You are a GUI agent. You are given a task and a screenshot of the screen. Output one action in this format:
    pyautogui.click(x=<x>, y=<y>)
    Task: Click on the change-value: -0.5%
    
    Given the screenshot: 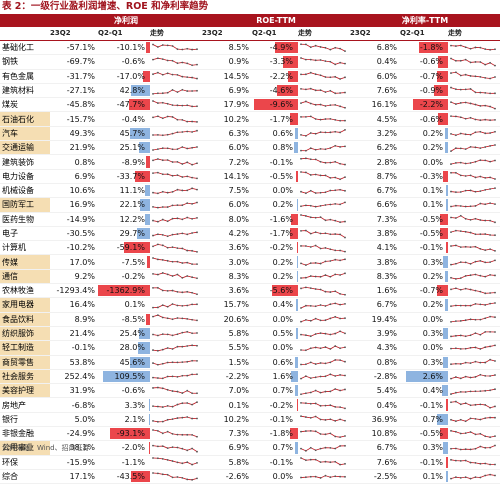 What is the action you would take?
    pyautogui.click(x=422, y=433)
    